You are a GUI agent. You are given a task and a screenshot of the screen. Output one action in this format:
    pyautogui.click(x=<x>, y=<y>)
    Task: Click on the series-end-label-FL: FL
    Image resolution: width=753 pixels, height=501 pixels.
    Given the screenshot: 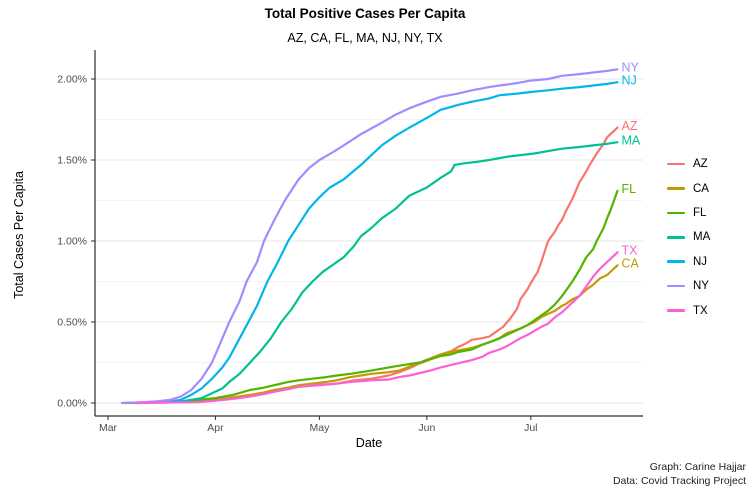 What is the action you would take?
    pyautogui.click(x=629, y=189)
    